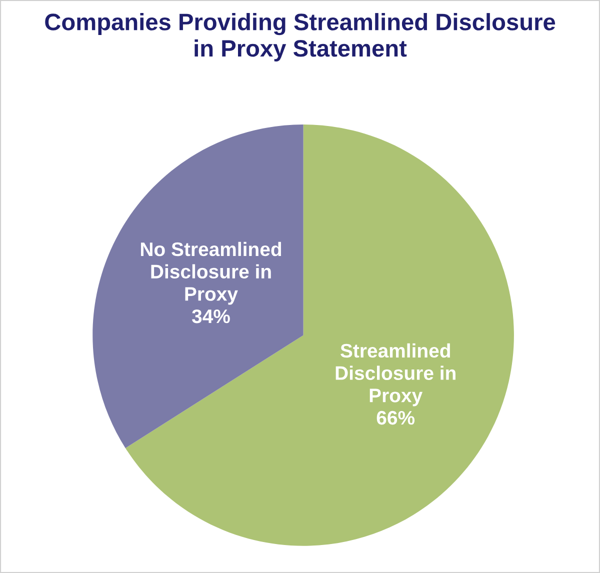  What do you see at coordinates (211, 273) in the screenshot?
I see `slice-label: No Streamlined Disclosure in Proxy` at bounding box center [211, 273].